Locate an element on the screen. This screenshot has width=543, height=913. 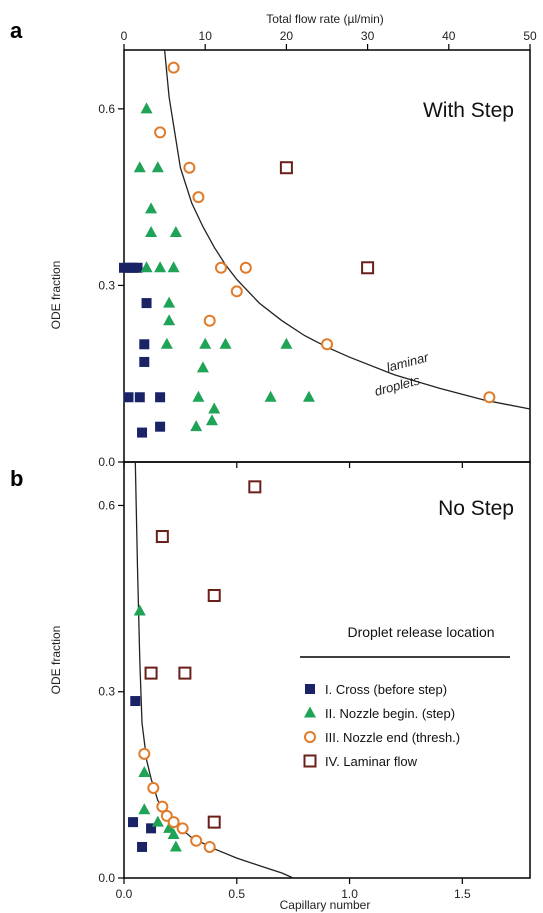
legend-item-label: IV. Laminar flow is located at coordinates (371, 761).